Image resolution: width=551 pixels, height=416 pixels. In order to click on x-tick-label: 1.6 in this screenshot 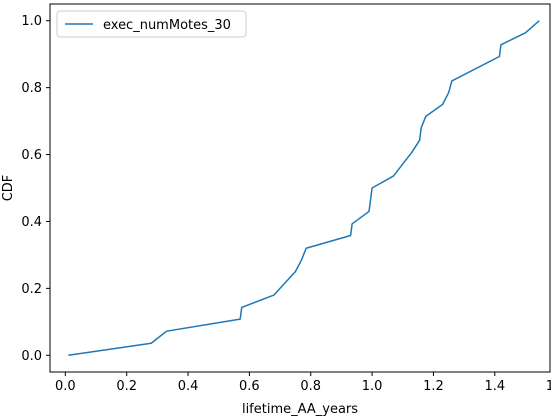, I will do `click(548, 386)`.